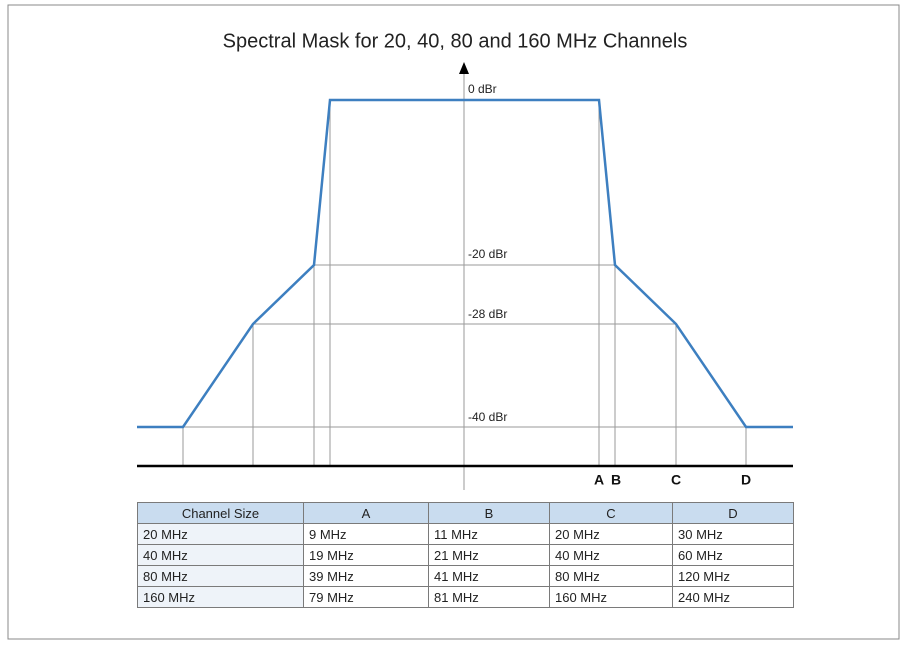 This screenshot has width=907, height=647. What do you see at coordinates (220, 513) in the screenshot?
I see `table-cell: Channel Size` at bounding box center [220, 513].